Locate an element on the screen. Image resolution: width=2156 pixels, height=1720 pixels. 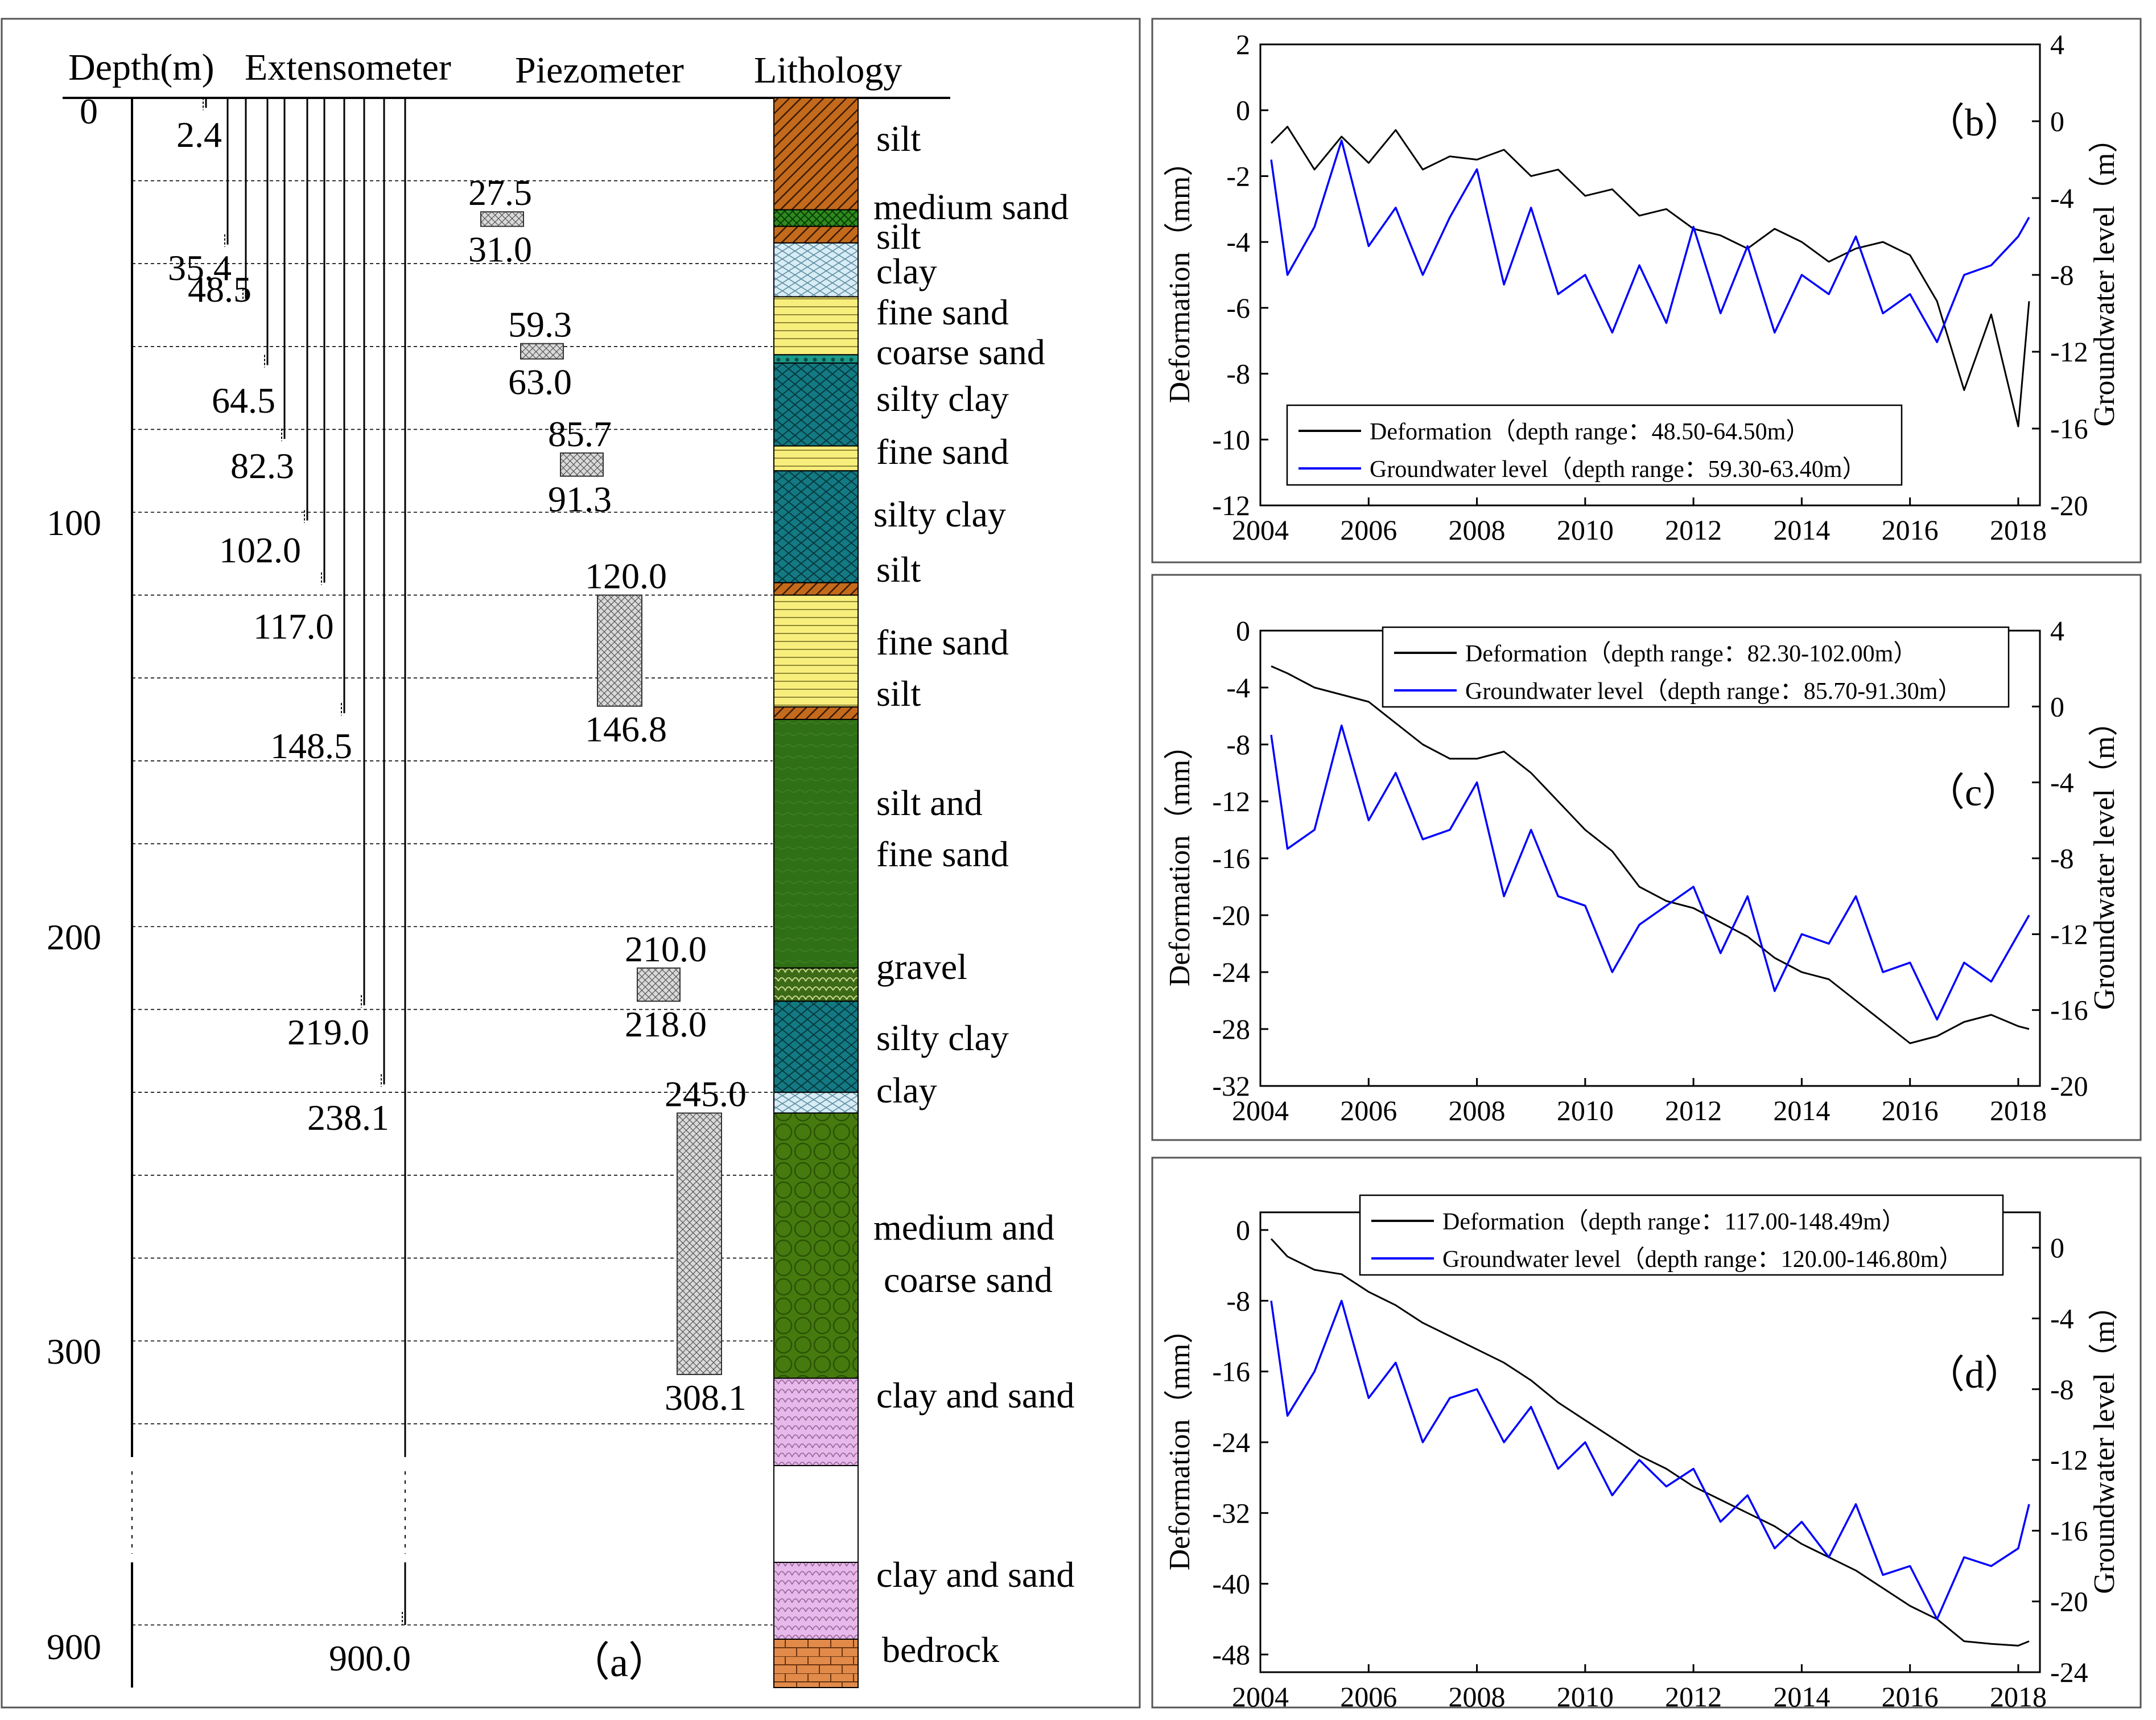
x-tick-label: 2016 is located at coordinates (1911, 1110).